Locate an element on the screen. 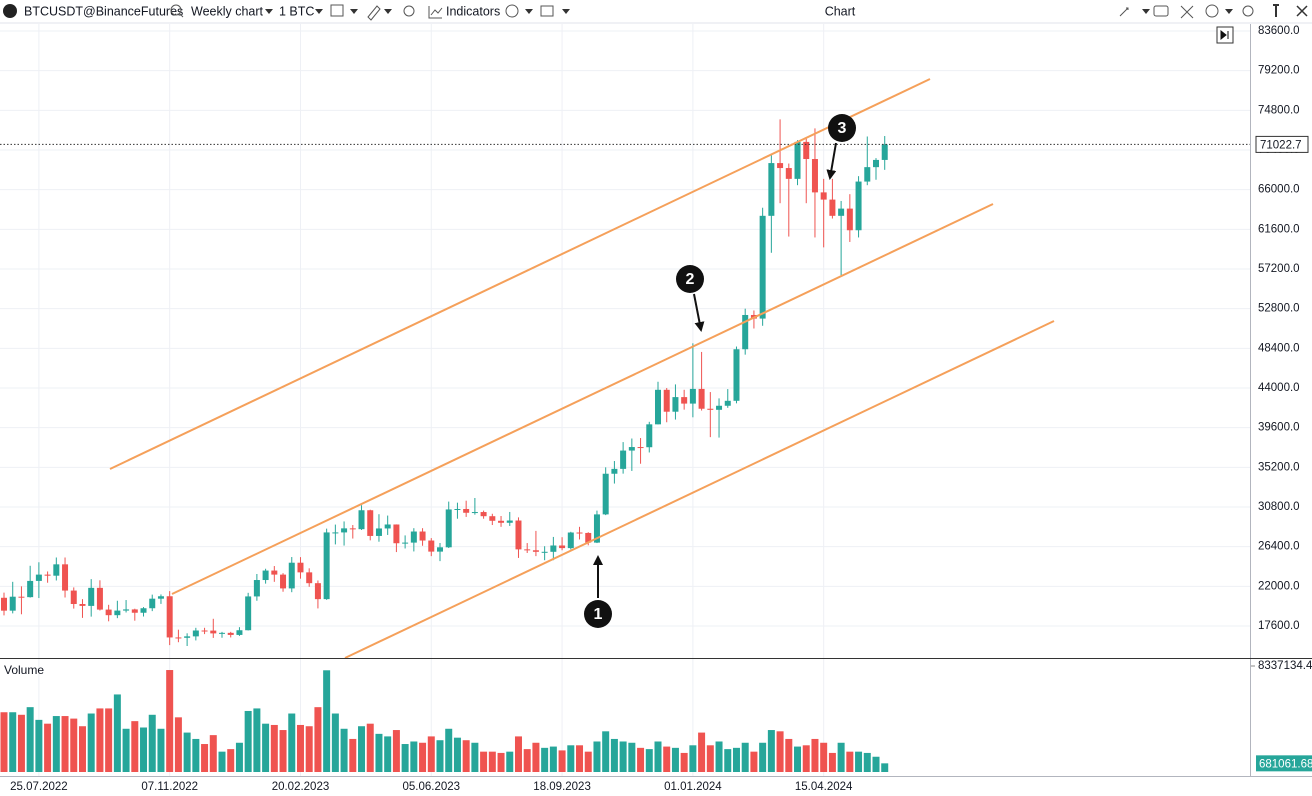 The width and height of the screenshot is (1312, 796). settings-icon is located at coordinates (1248, 11).